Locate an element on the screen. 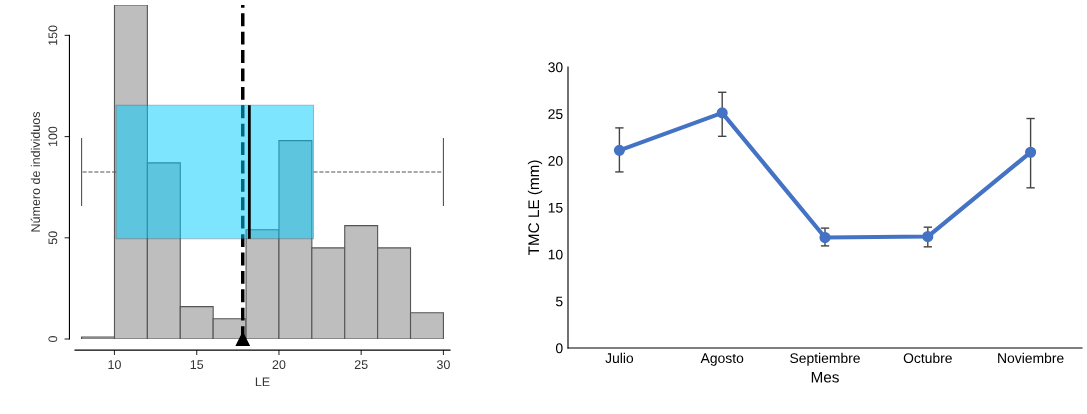  y-tick-label: 15 is located at coordinates (555, 207).